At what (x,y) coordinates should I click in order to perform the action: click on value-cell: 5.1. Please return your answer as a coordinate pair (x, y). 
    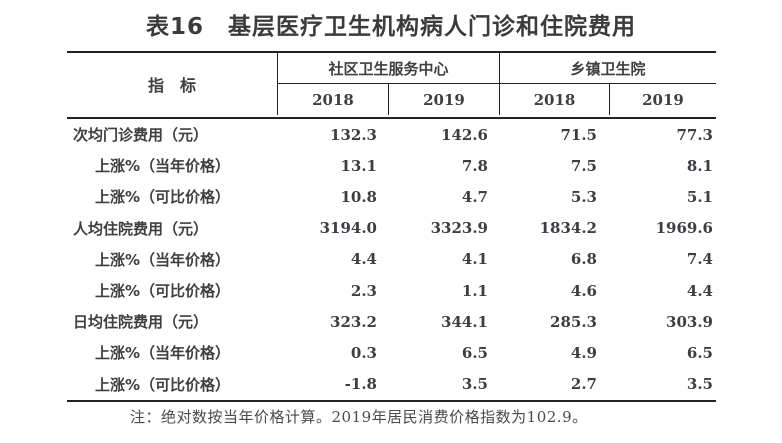
    Looking at the image, I should click on (699, 196).